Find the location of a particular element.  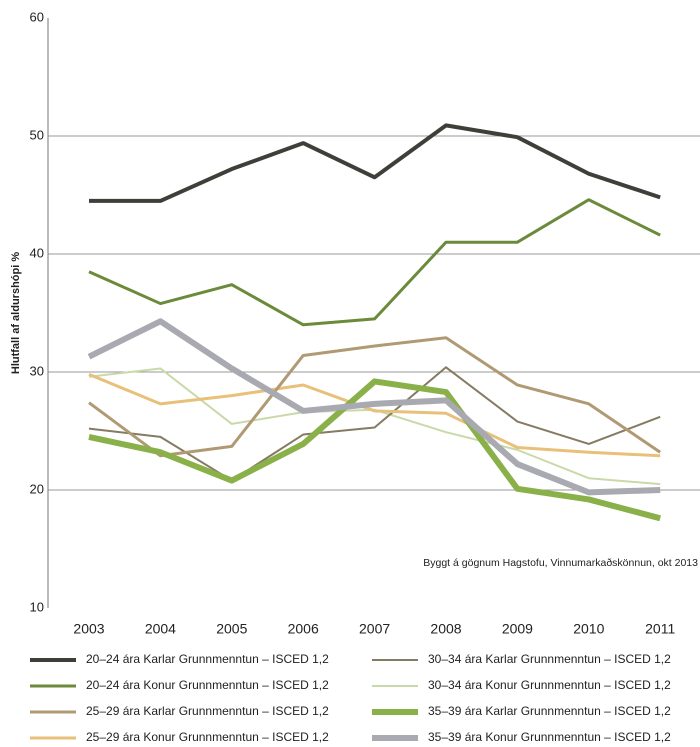

x-tick-label: 2004 is located at coordinates (160, 629).